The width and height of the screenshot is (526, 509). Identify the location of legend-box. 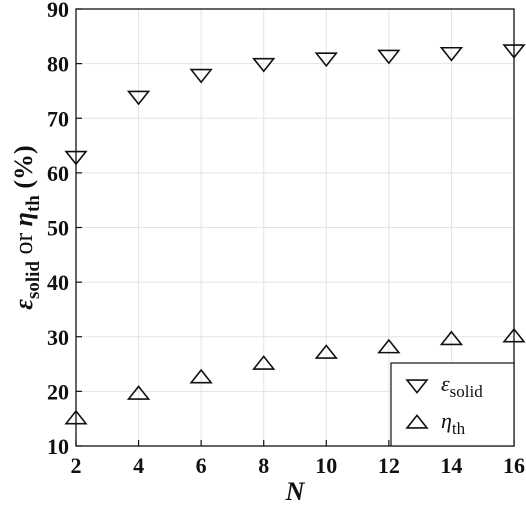
(452, 404).